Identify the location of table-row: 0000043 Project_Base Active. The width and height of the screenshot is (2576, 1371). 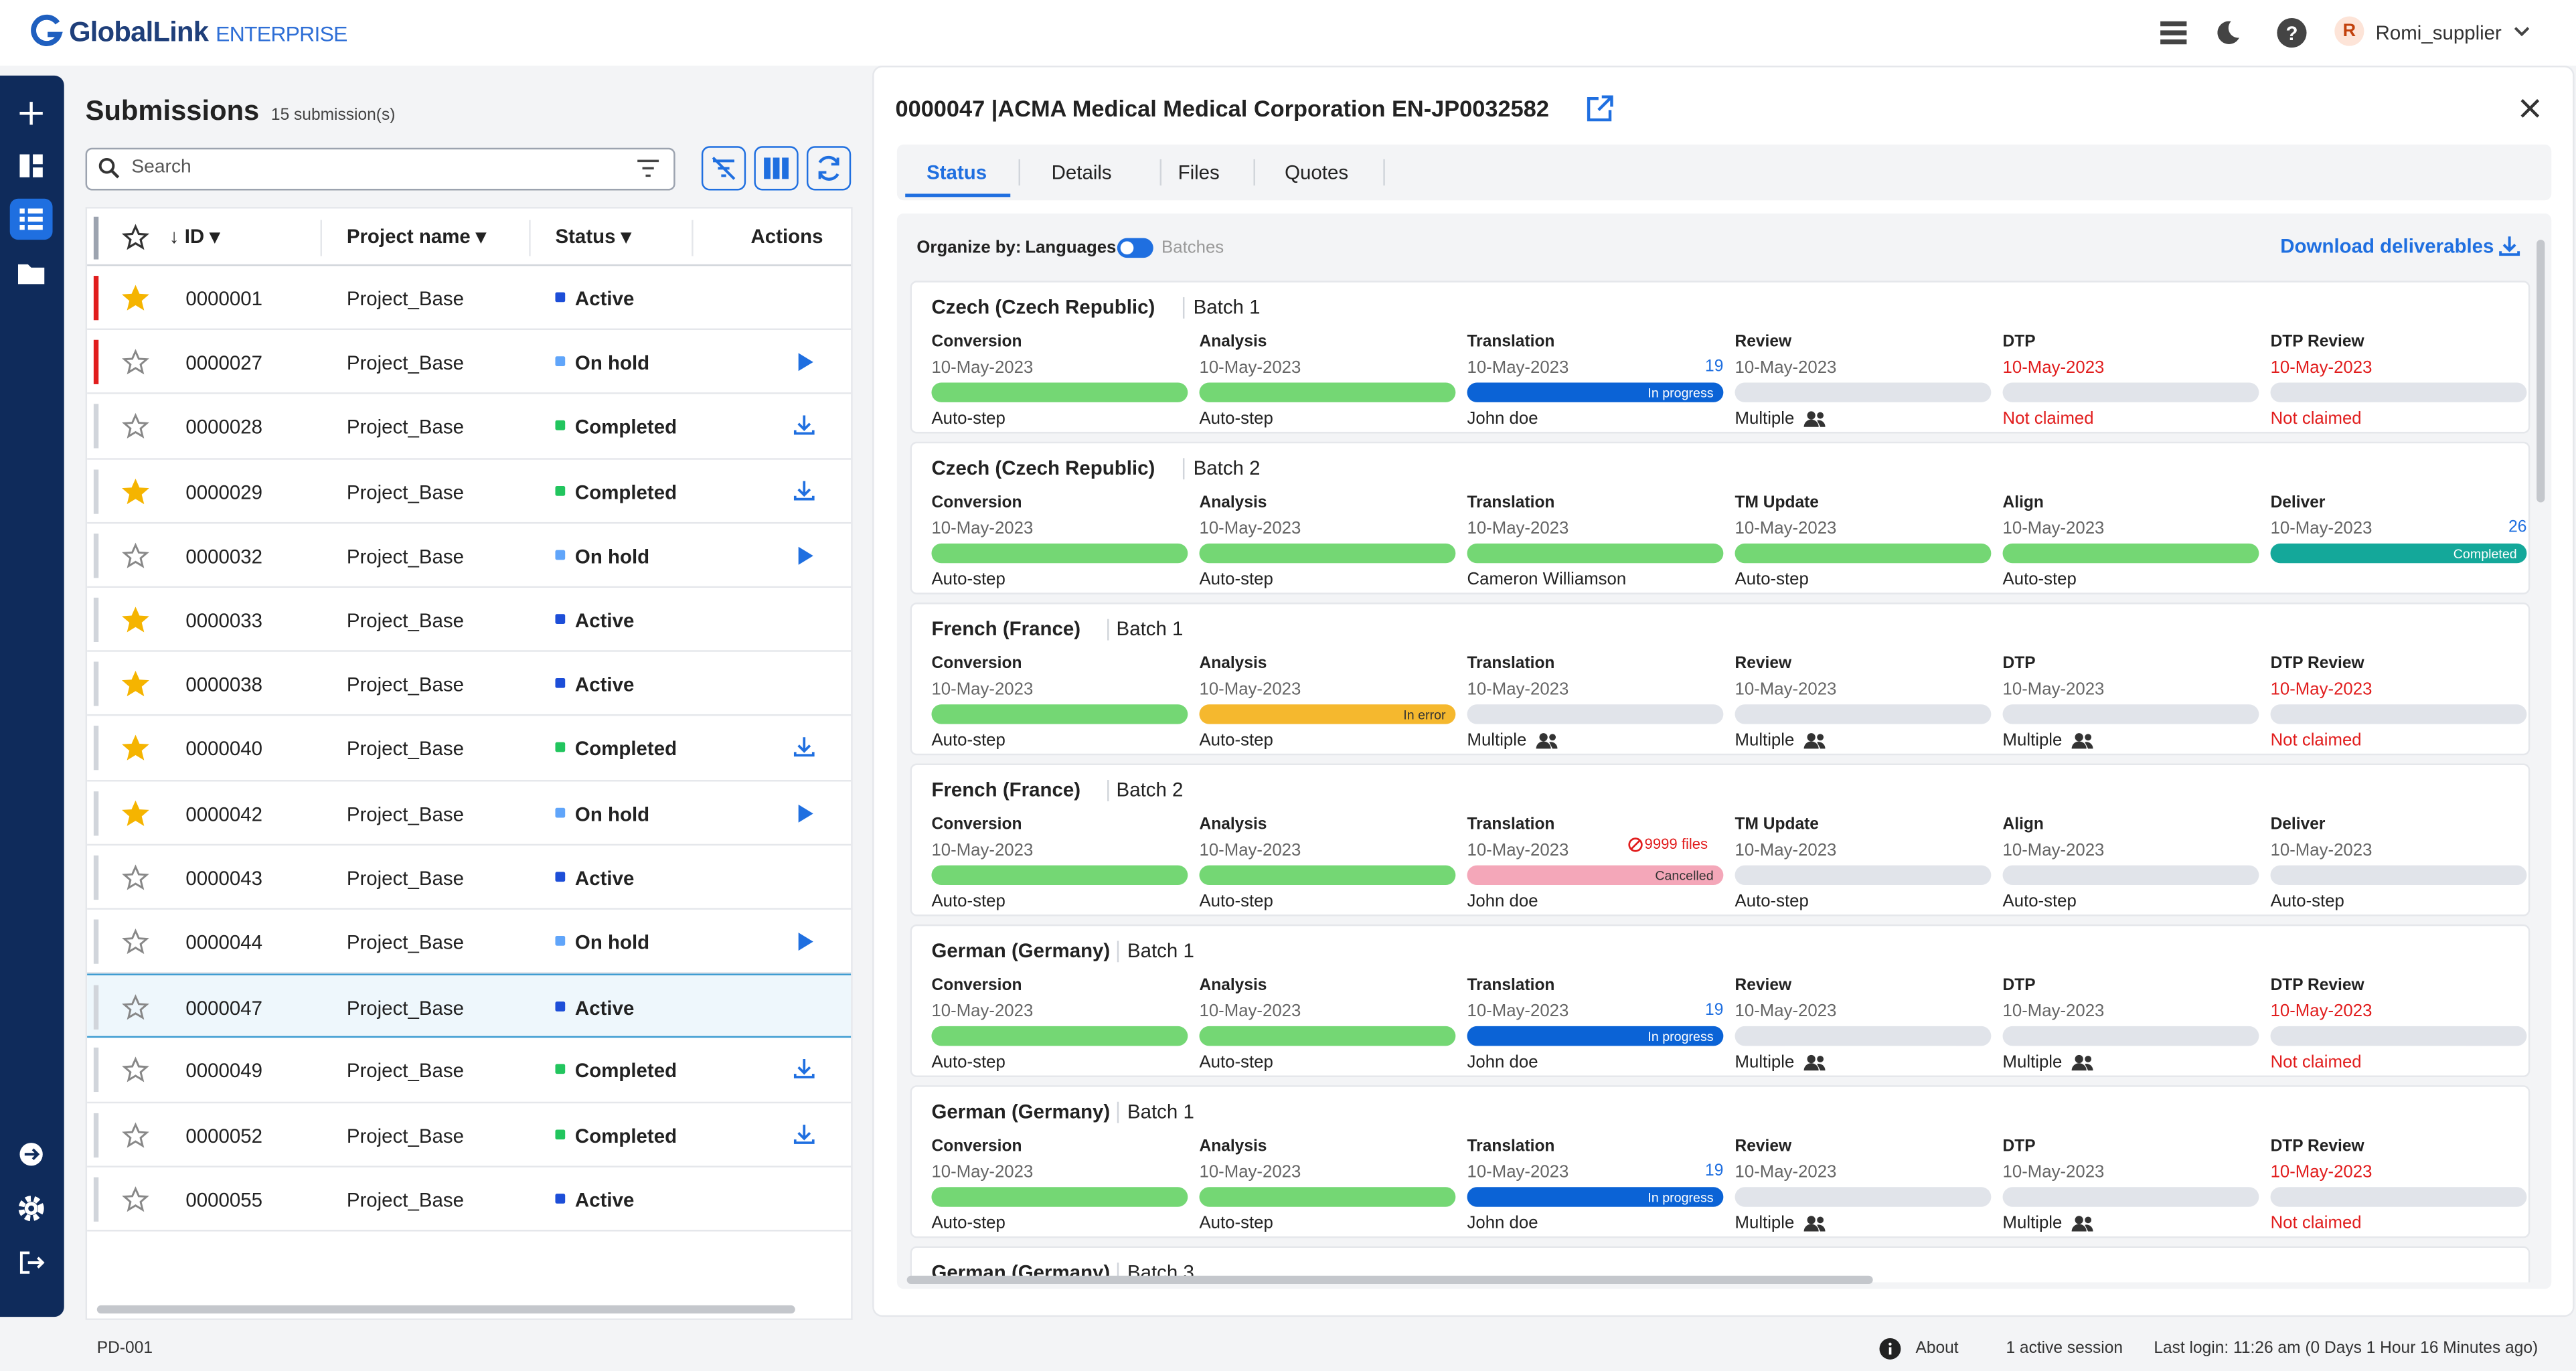
(470, 877).